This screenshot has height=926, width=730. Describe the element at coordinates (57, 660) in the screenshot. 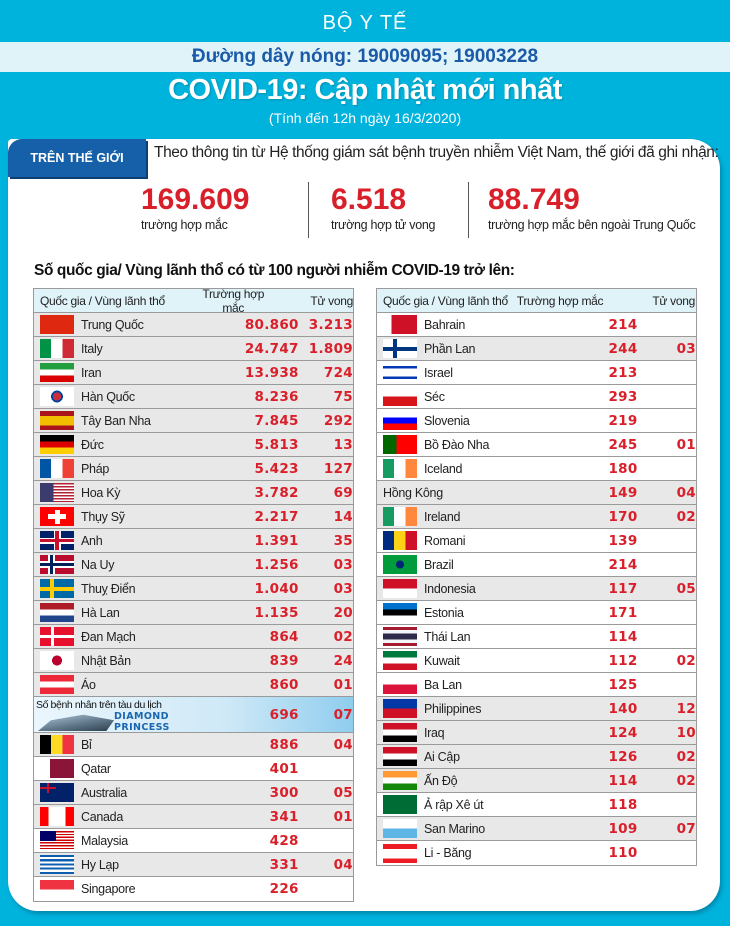

I see `japan-flag-icon` at that location.